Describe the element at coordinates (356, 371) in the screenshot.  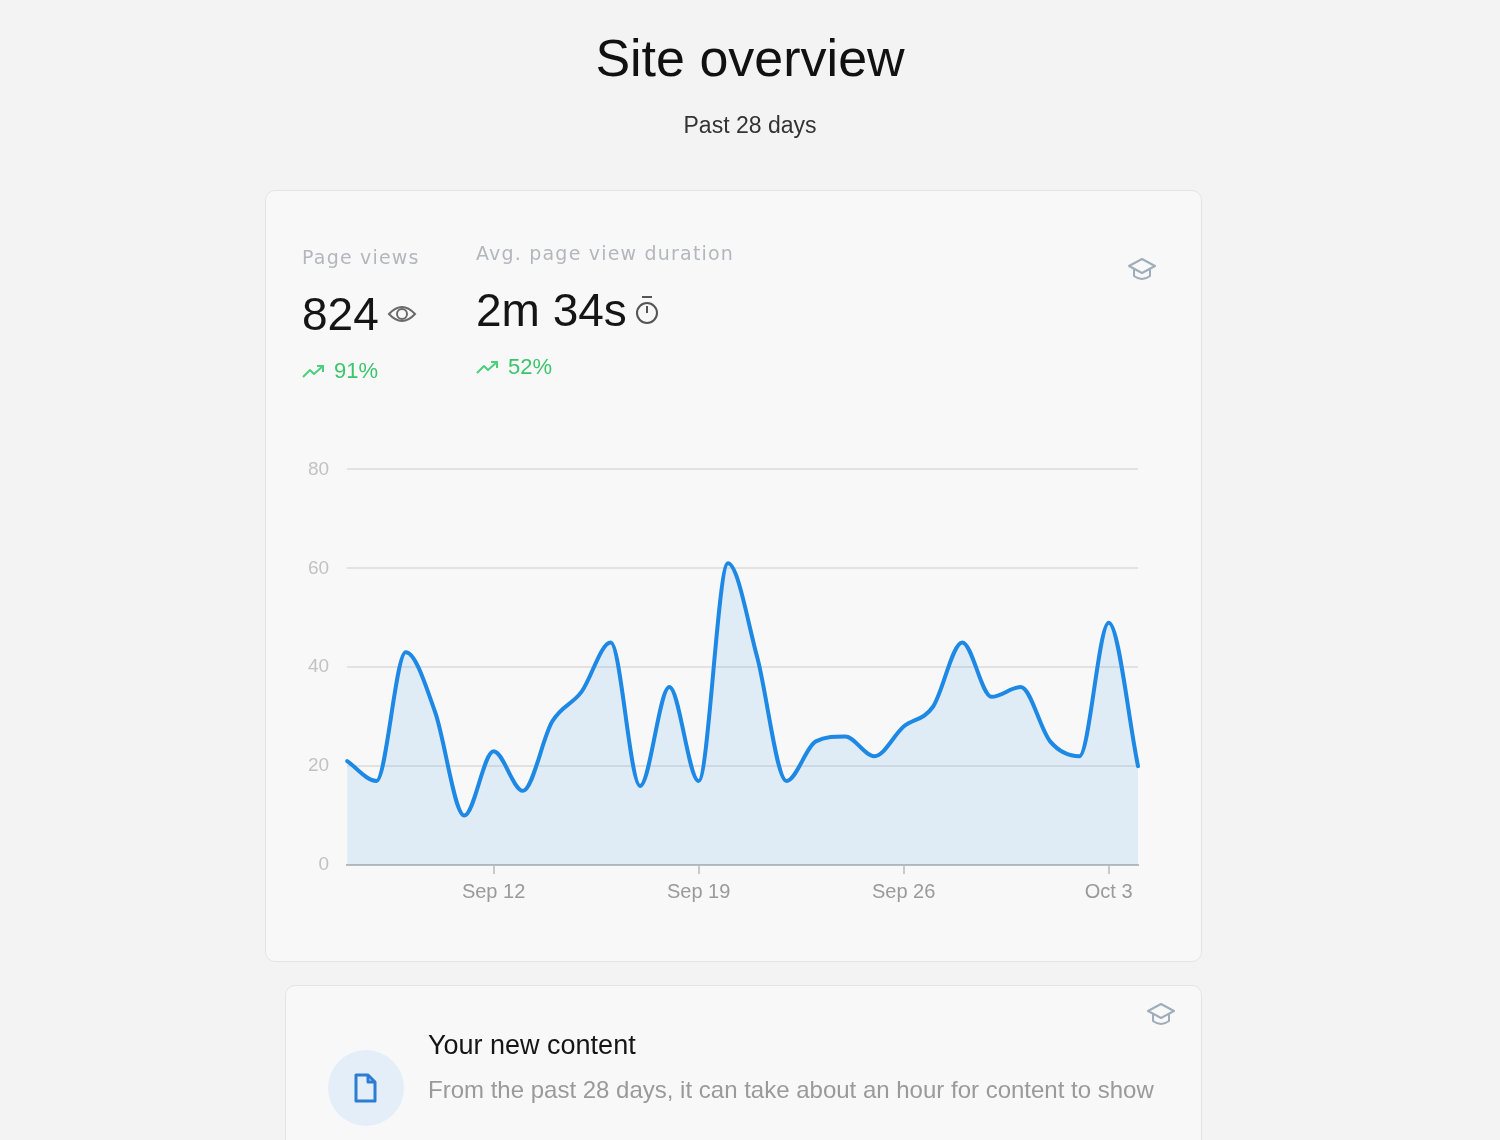
I see `text: 91%` at that location.